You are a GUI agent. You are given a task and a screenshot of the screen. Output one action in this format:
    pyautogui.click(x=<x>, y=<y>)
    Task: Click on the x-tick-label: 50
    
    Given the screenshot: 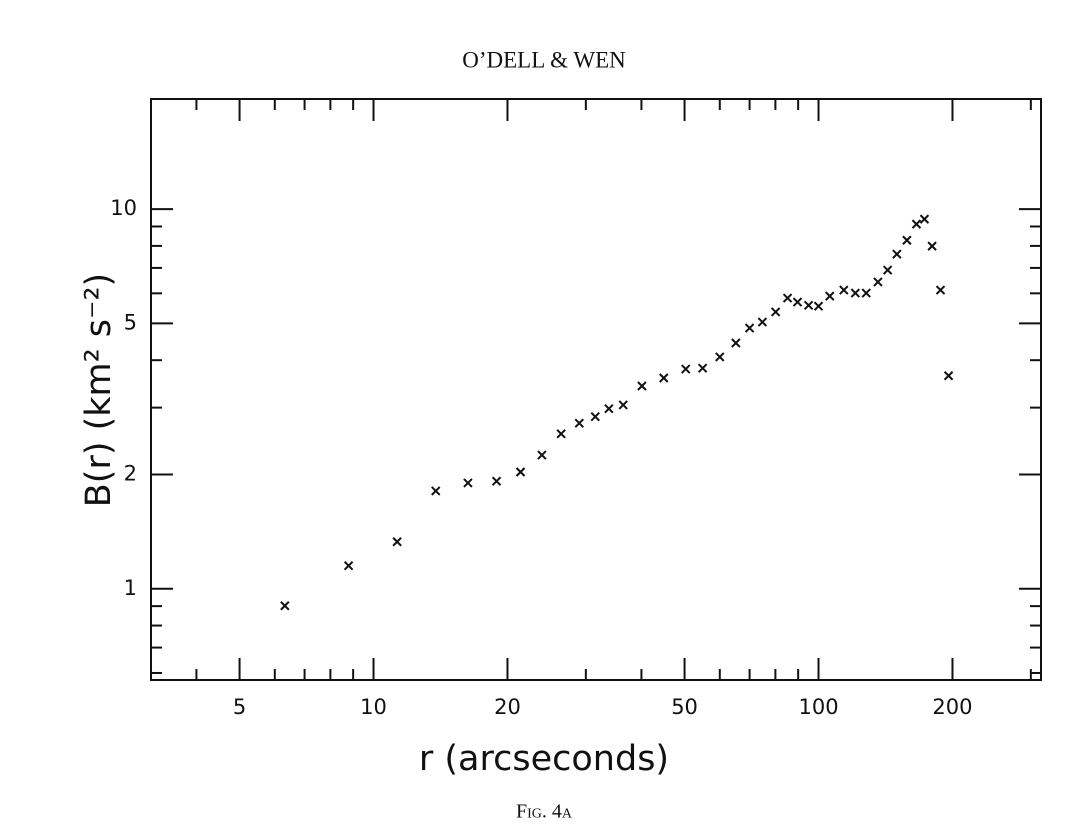 What is the action you would take?
    pyautogui.click(x=684, y=707)
    